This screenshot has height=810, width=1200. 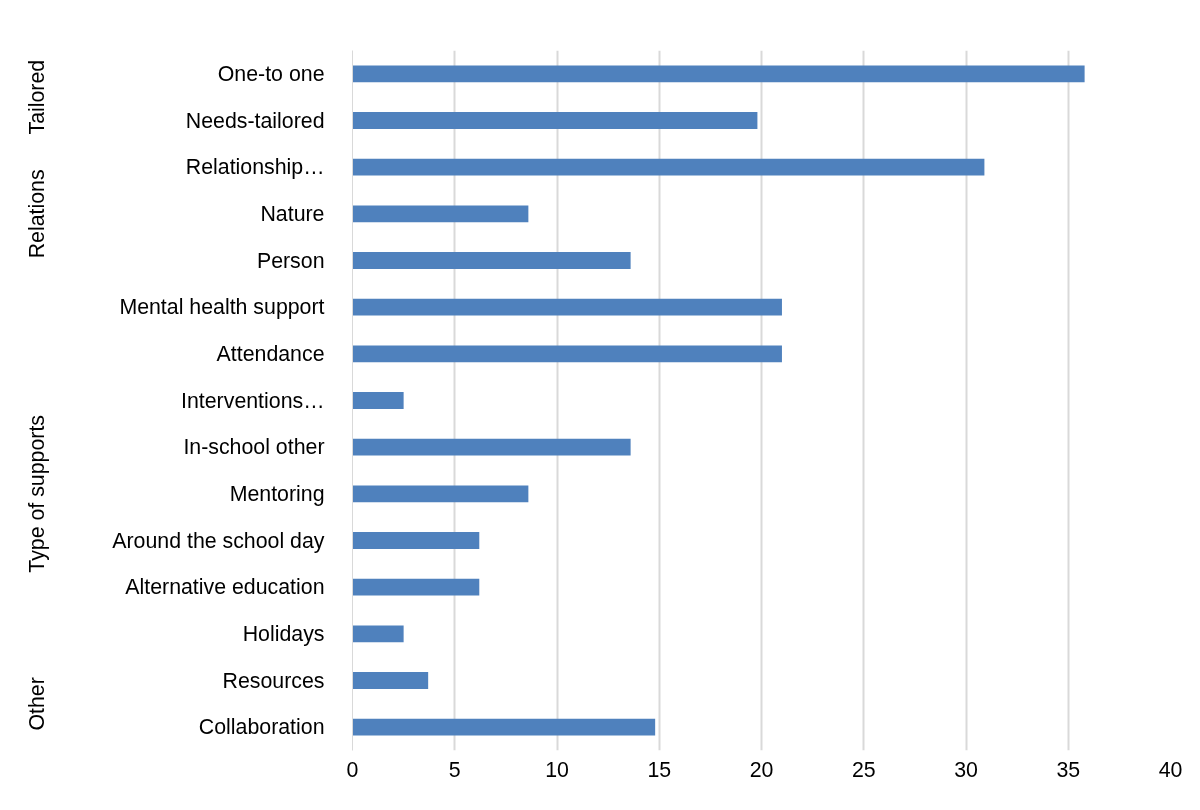 What do you see at coordinates (271, 73) in the screenshot?
I see `y-tick-label: One-to one` at bounding box center [271, 73].